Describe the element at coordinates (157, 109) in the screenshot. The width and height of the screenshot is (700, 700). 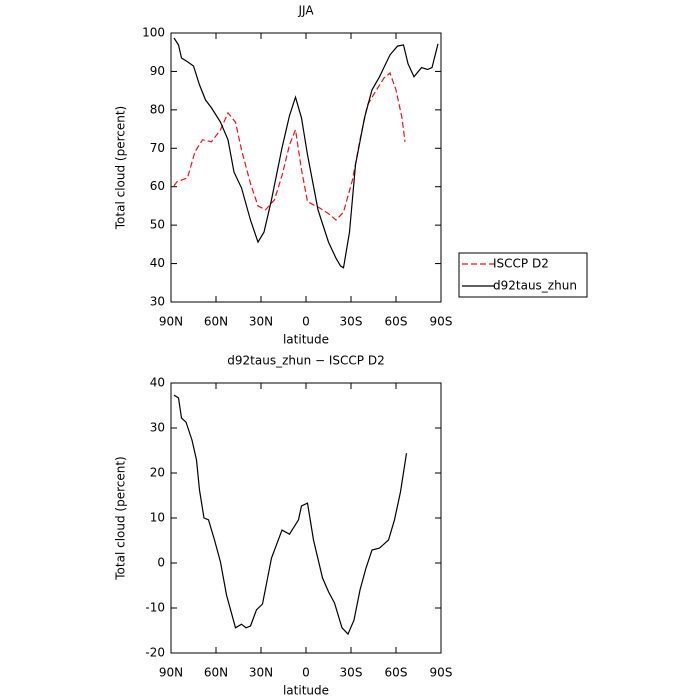
I see `y-tick-label: 80` at that location.